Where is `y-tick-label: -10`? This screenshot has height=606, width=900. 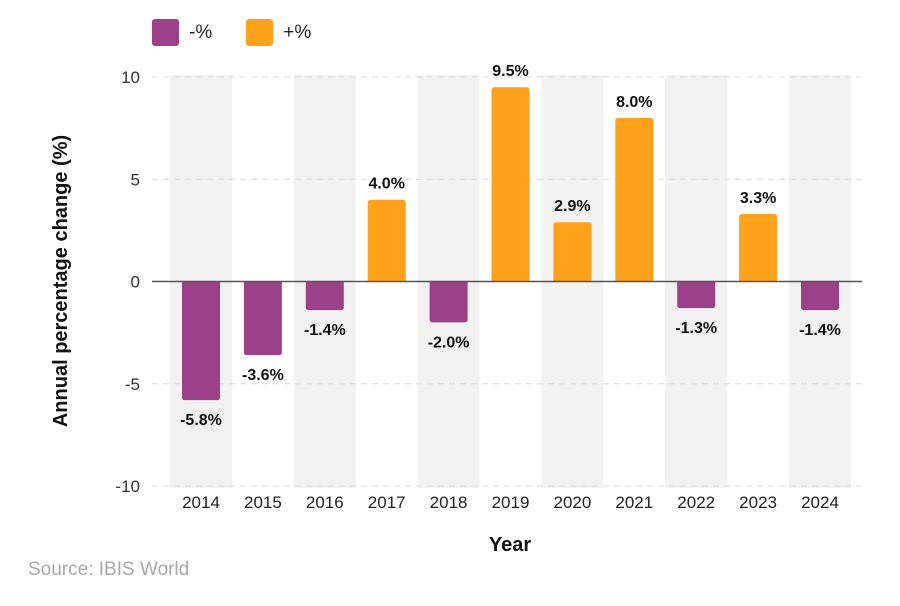 y-tick-label: -10 is located at coordinates (127, 486).